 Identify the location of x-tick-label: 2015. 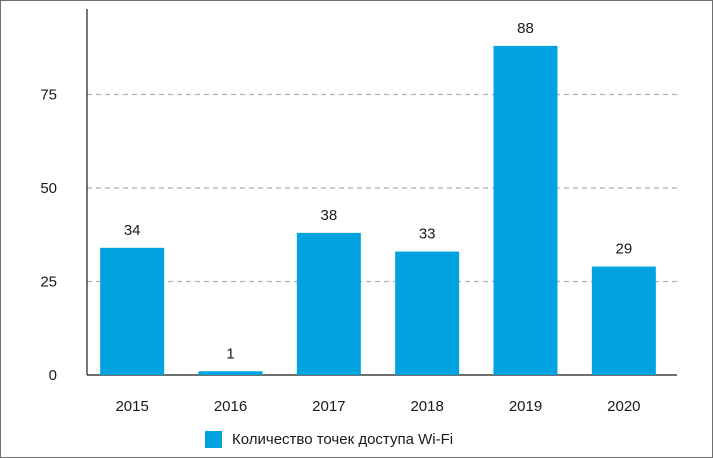
(131, 406).